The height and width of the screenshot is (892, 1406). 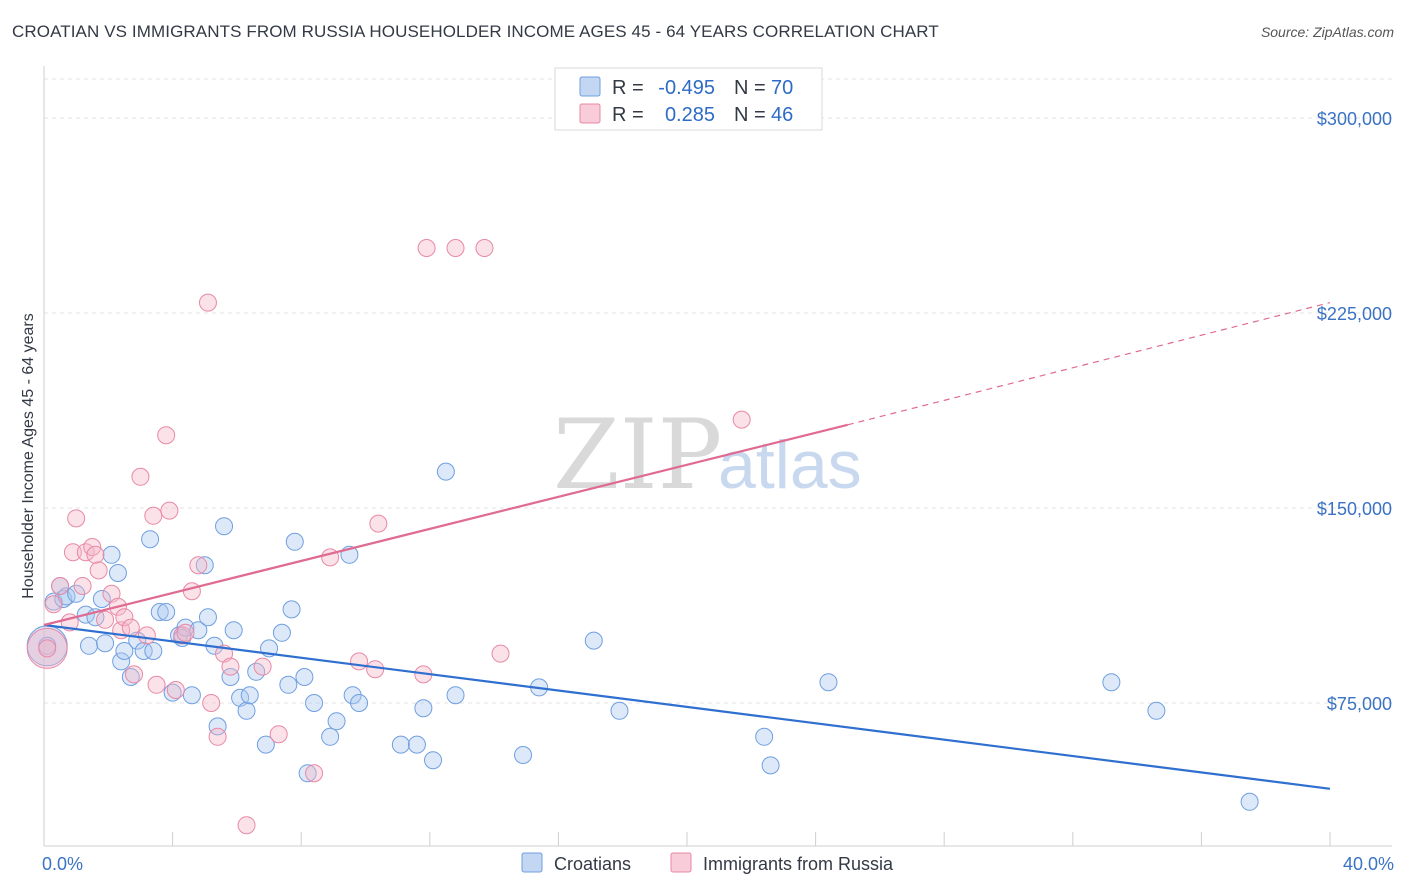 I want to click on bottom-legend-label-russia: Immigrants from Russia, so click(x=798, y=864).